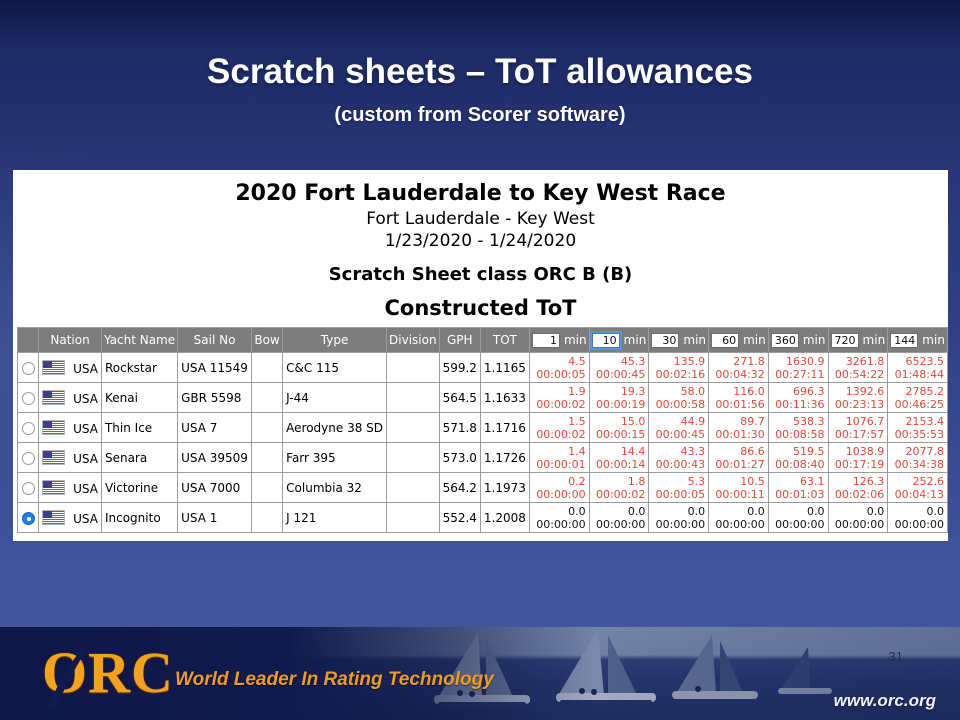  Describe the element at coordinates (577, 361) in the screenshot. I see `allowance-seconds: 4.5` at that location.